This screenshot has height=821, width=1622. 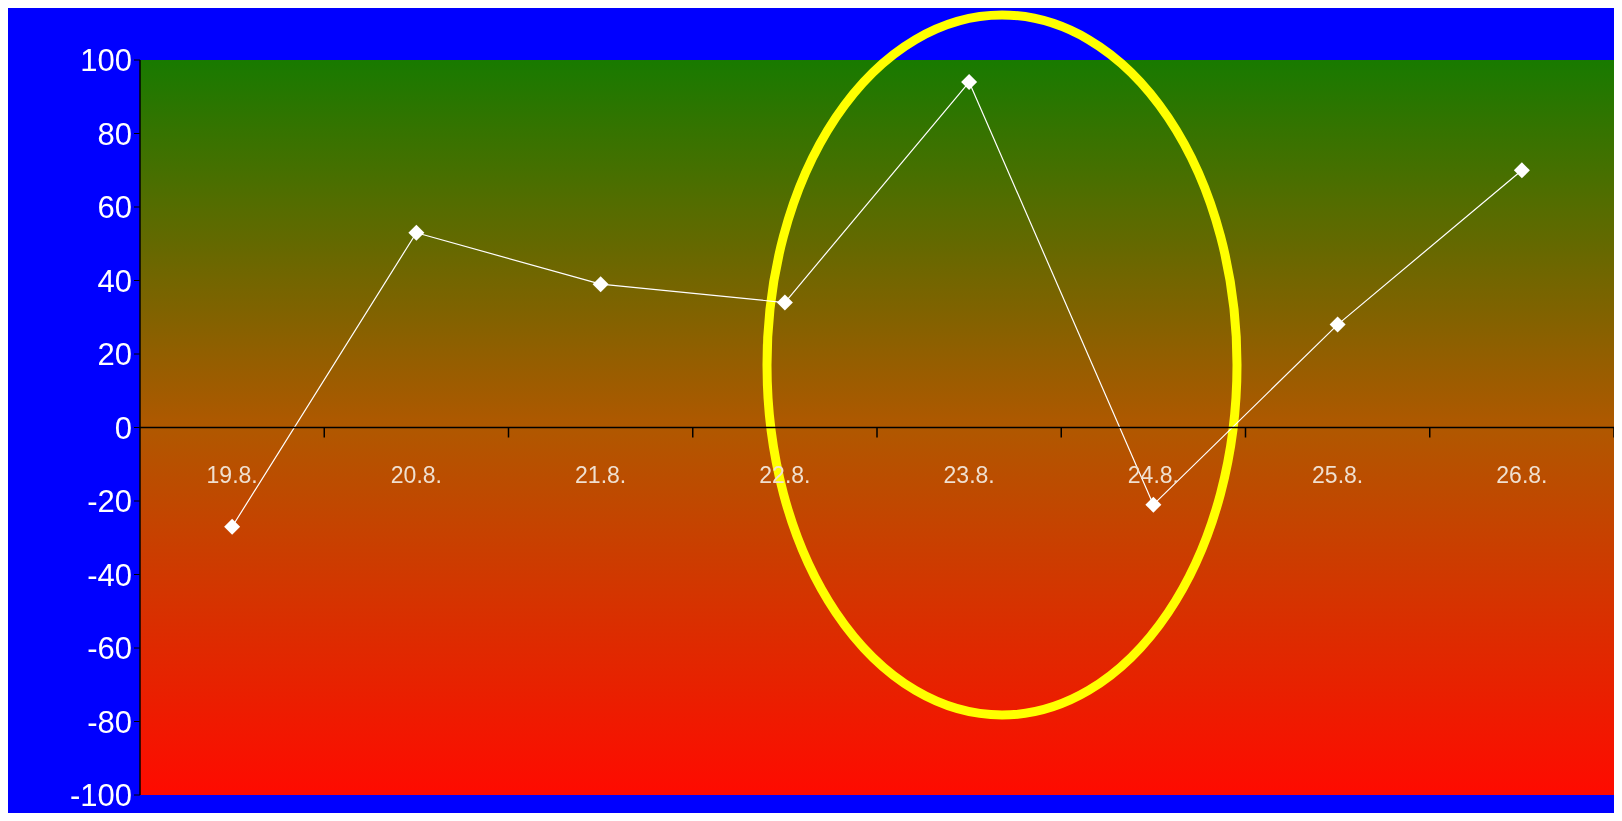 I want to click on y-tick-label: -100, so click(x=100, y=796).